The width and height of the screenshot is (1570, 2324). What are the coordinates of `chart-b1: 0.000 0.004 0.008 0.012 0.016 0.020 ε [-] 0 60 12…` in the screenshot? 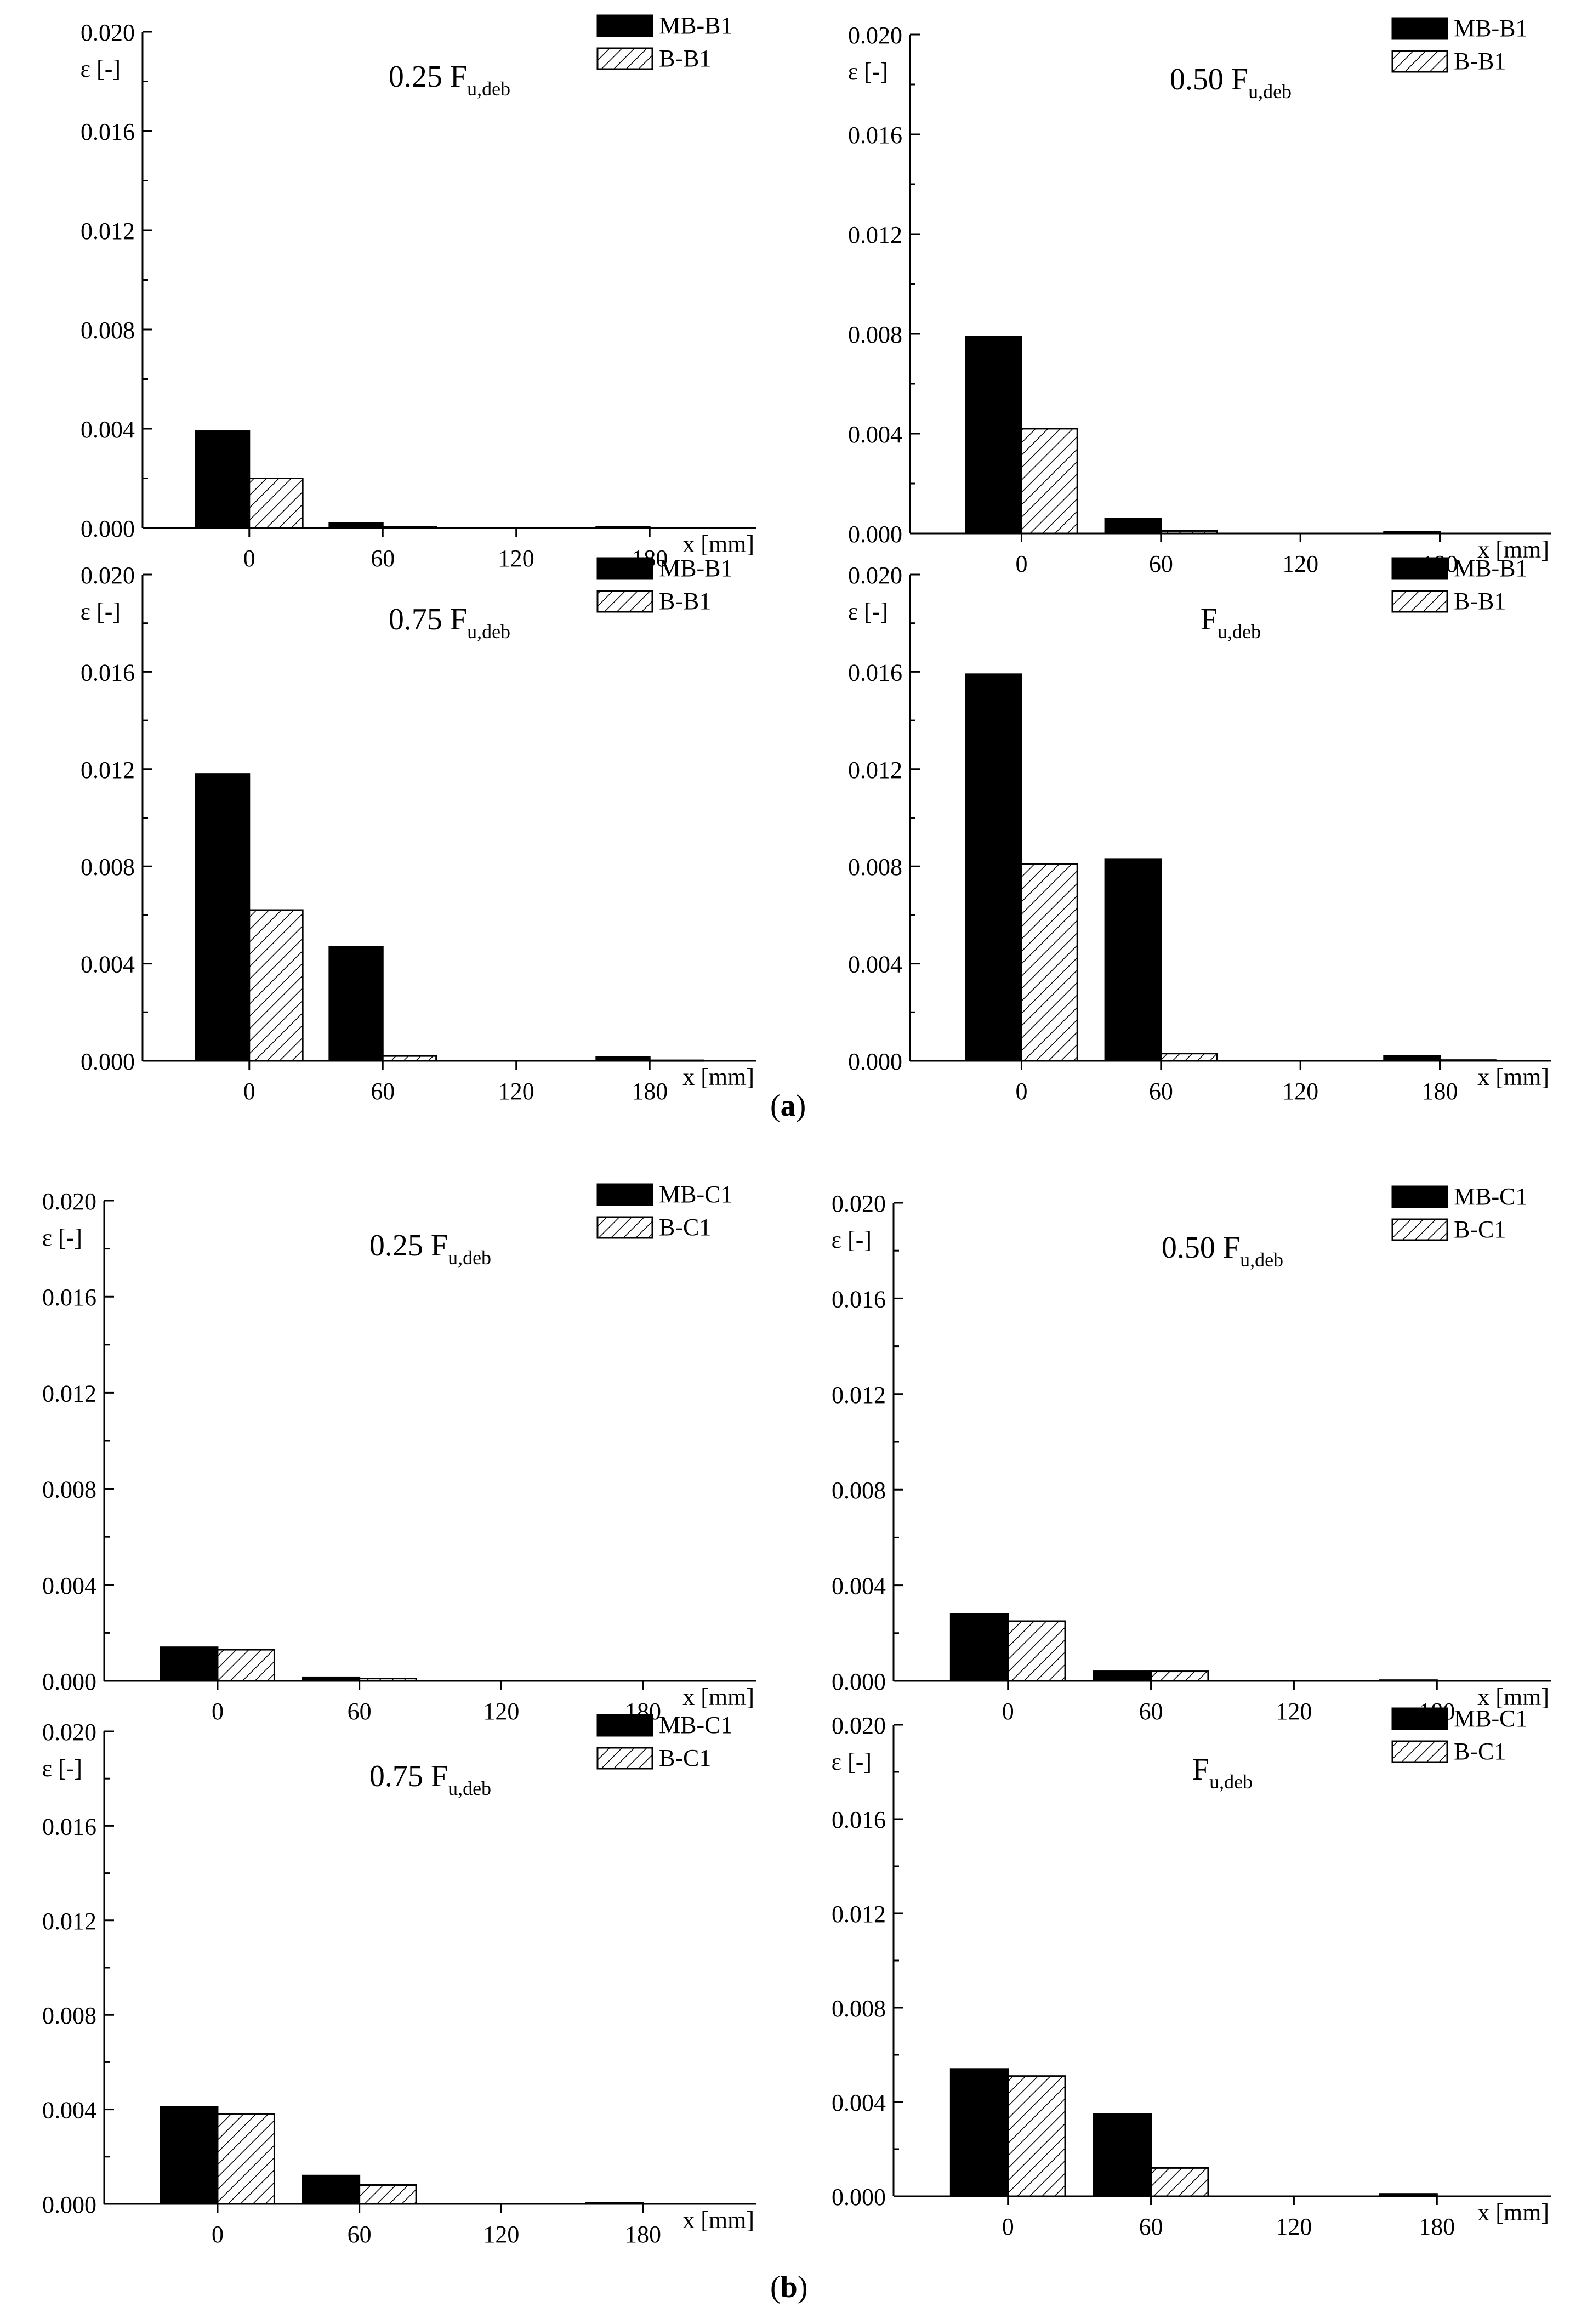 It's located at (399, 1453).